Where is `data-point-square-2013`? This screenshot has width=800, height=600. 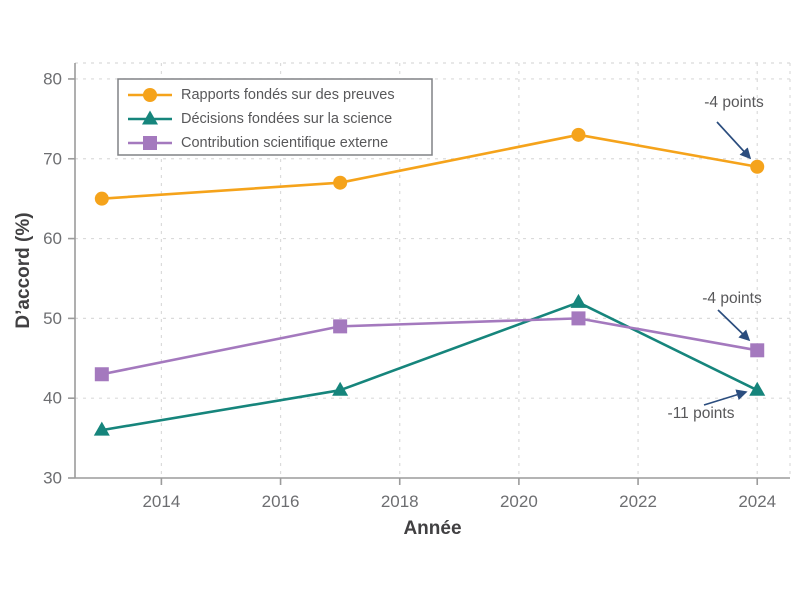 data-point-square-2013 is located at coordinates (101, 374).